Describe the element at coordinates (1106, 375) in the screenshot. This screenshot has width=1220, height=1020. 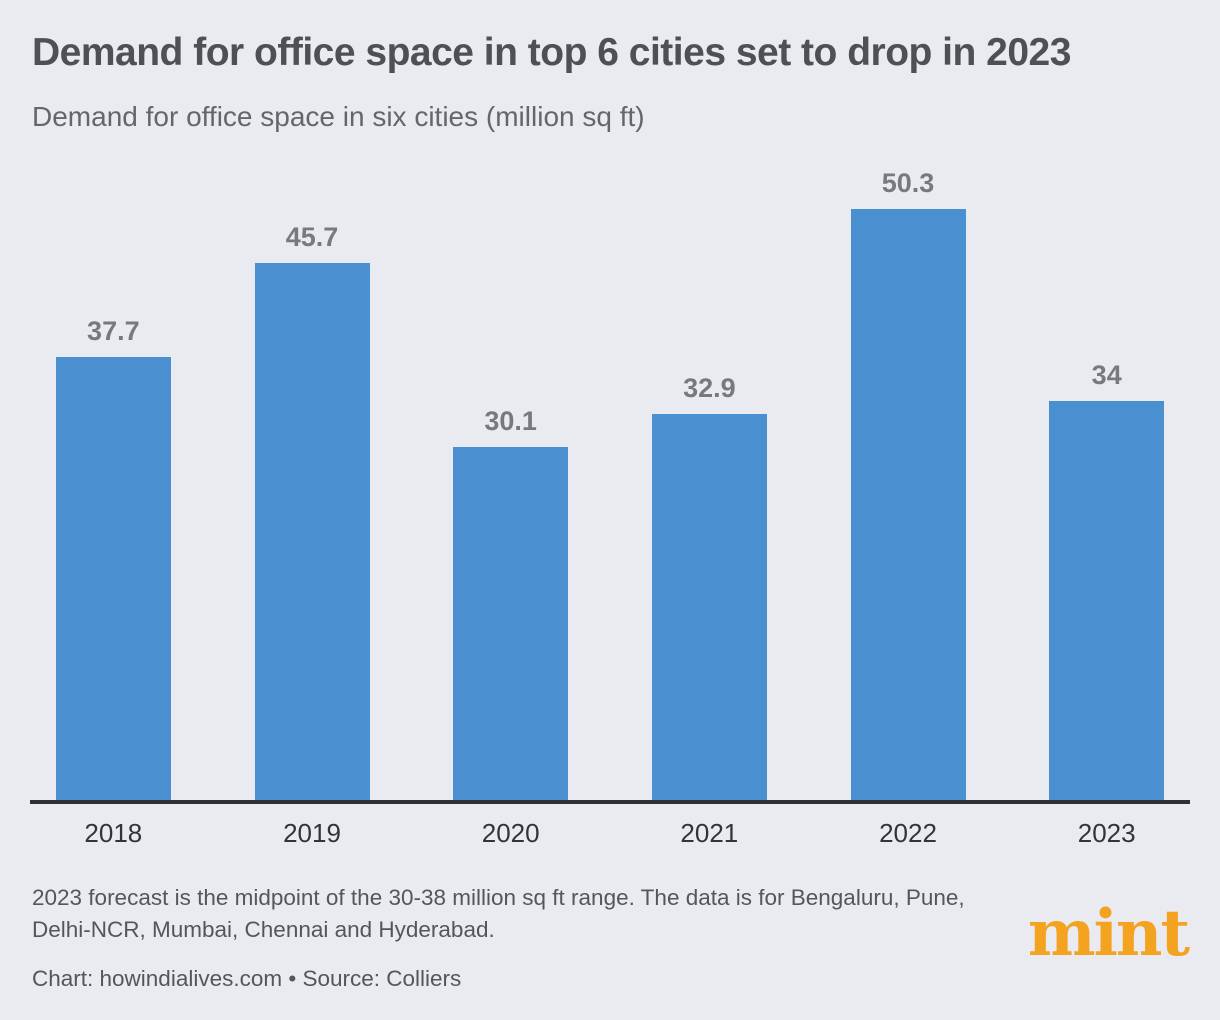
I see `bar-value-label: 34` at that location.